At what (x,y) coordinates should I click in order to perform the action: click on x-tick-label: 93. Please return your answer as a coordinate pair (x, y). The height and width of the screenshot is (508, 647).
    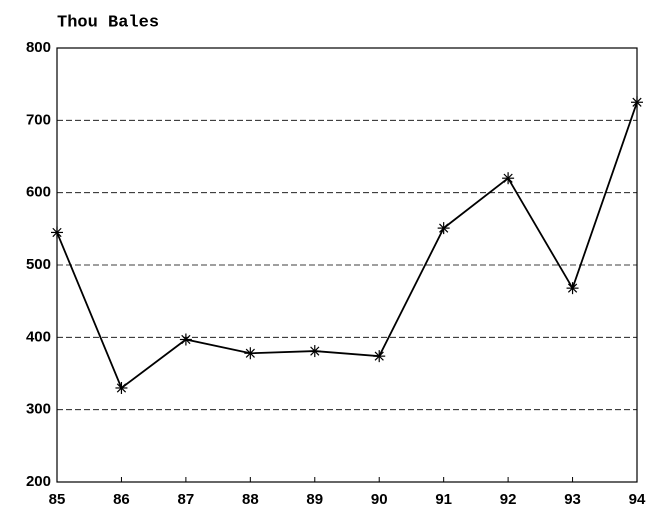
    Looking at the image, I should click on (572, 499).